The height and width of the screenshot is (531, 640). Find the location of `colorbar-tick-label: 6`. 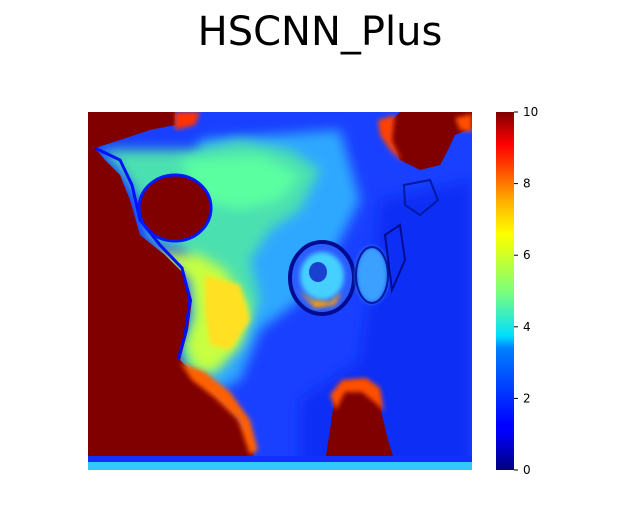

colorbar-tick-label: 6 is located at coordinates (527, 255).